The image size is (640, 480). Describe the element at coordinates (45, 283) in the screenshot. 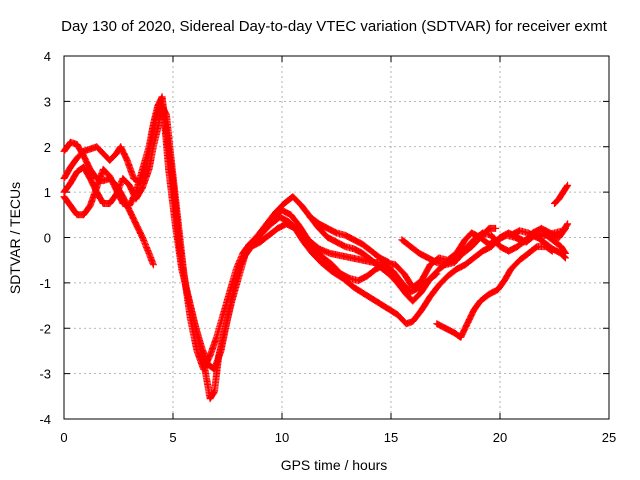

I see `y-tick-label: -1` at that location.